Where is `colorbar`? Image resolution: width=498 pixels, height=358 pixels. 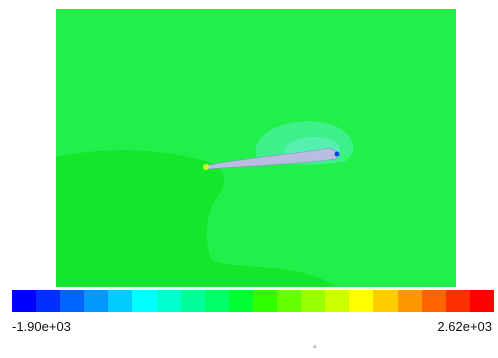
colorbar is located at coordinates (253, 301).